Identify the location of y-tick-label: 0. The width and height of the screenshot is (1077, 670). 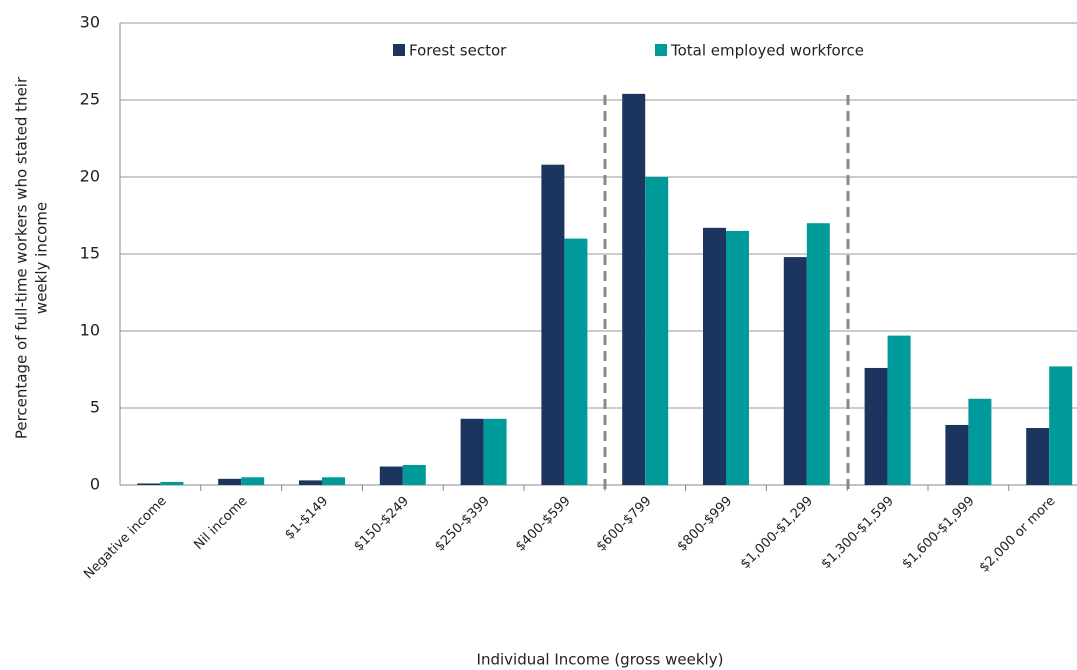
(95, 484).